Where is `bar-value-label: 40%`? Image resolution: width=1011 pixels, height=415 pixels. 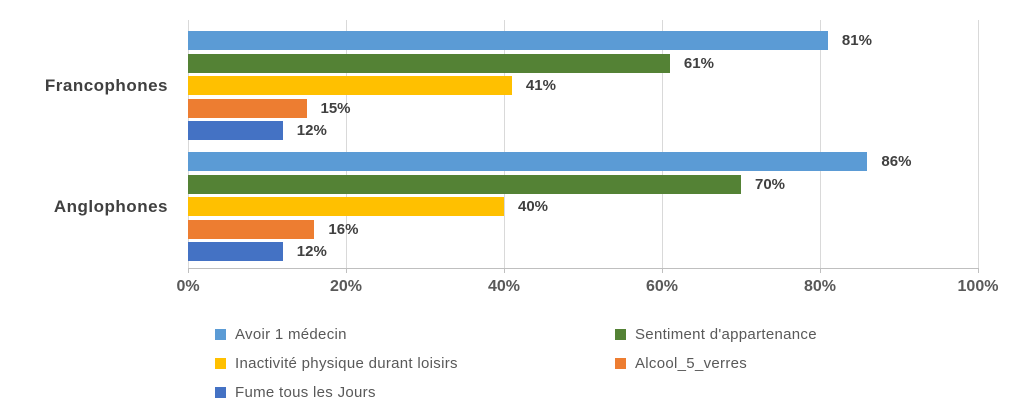 bar-value-label: 40% is located at coordinates (533, 206).